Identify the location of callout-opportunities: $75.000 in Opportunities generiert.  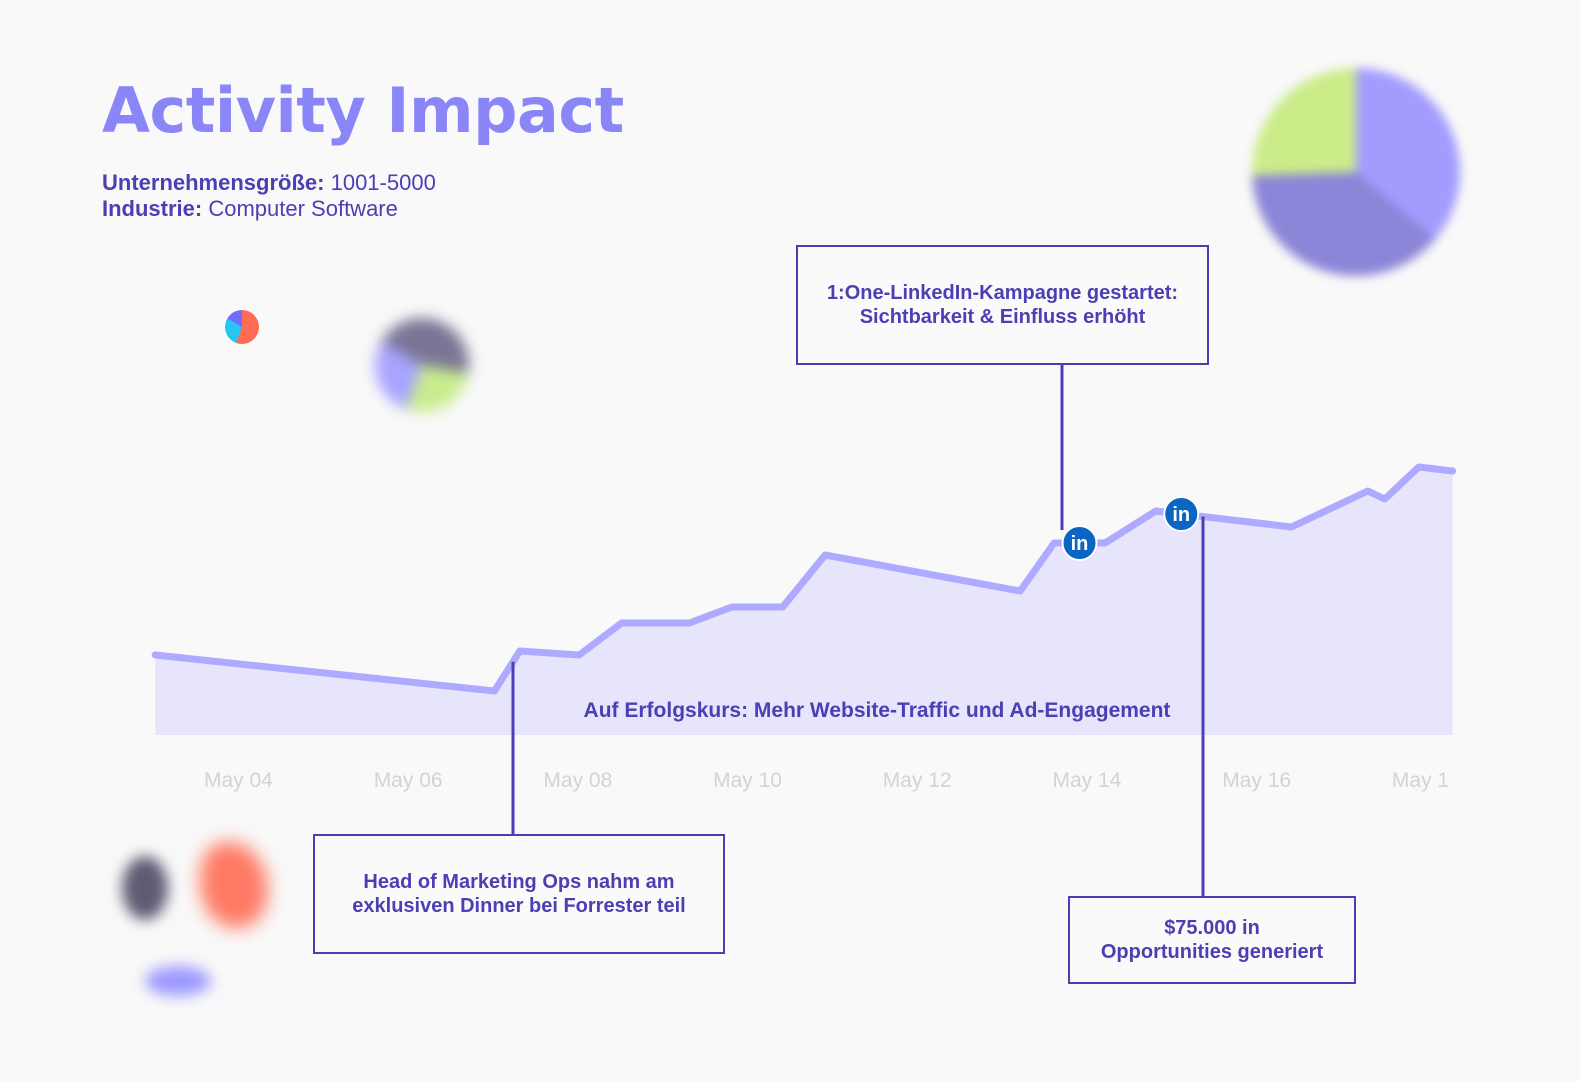
(1212, 940).